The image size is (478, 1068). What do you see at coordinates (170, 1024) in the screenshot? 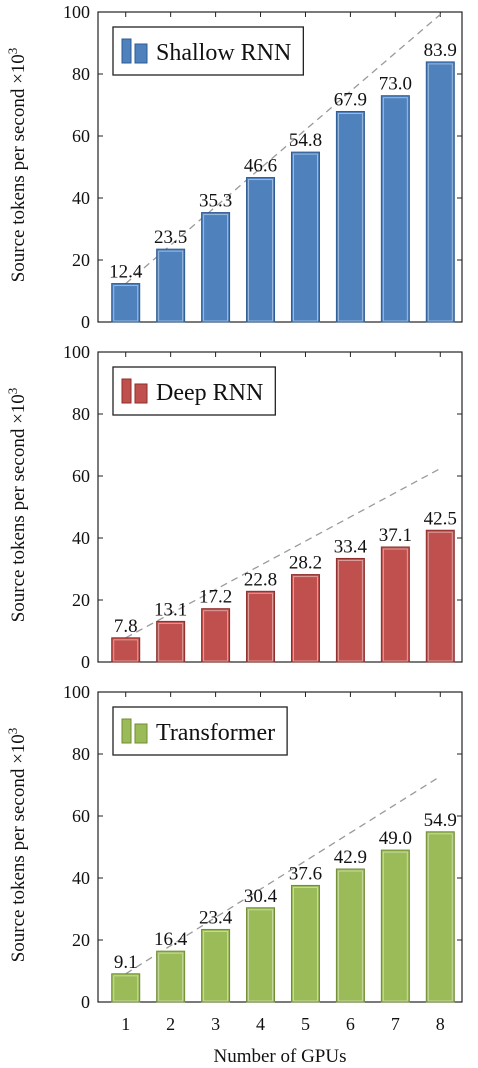
I see `x-tick-label: 2` at bounding box center [170, 1024].